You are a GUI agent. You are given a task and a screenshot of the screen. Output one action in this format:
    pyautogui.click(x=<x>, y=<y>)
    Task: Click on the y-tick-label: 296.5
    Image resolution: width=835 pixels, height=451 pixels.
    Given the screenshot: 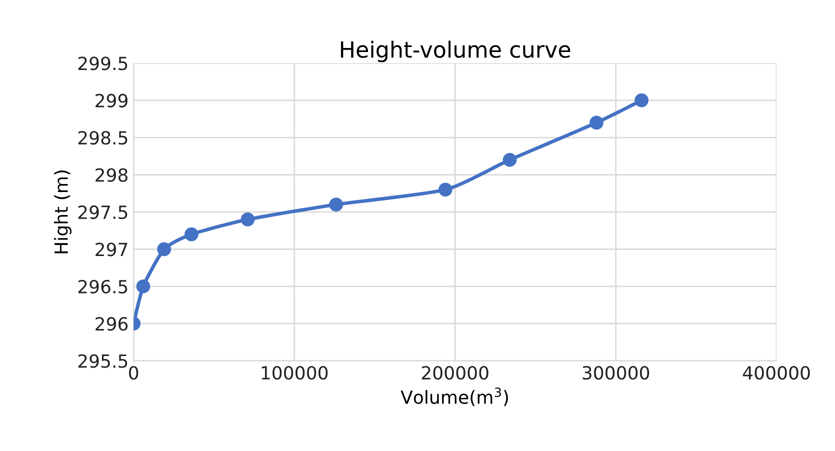 What is the action you would take?
    pyautogui.click(x=103, y=287)
    